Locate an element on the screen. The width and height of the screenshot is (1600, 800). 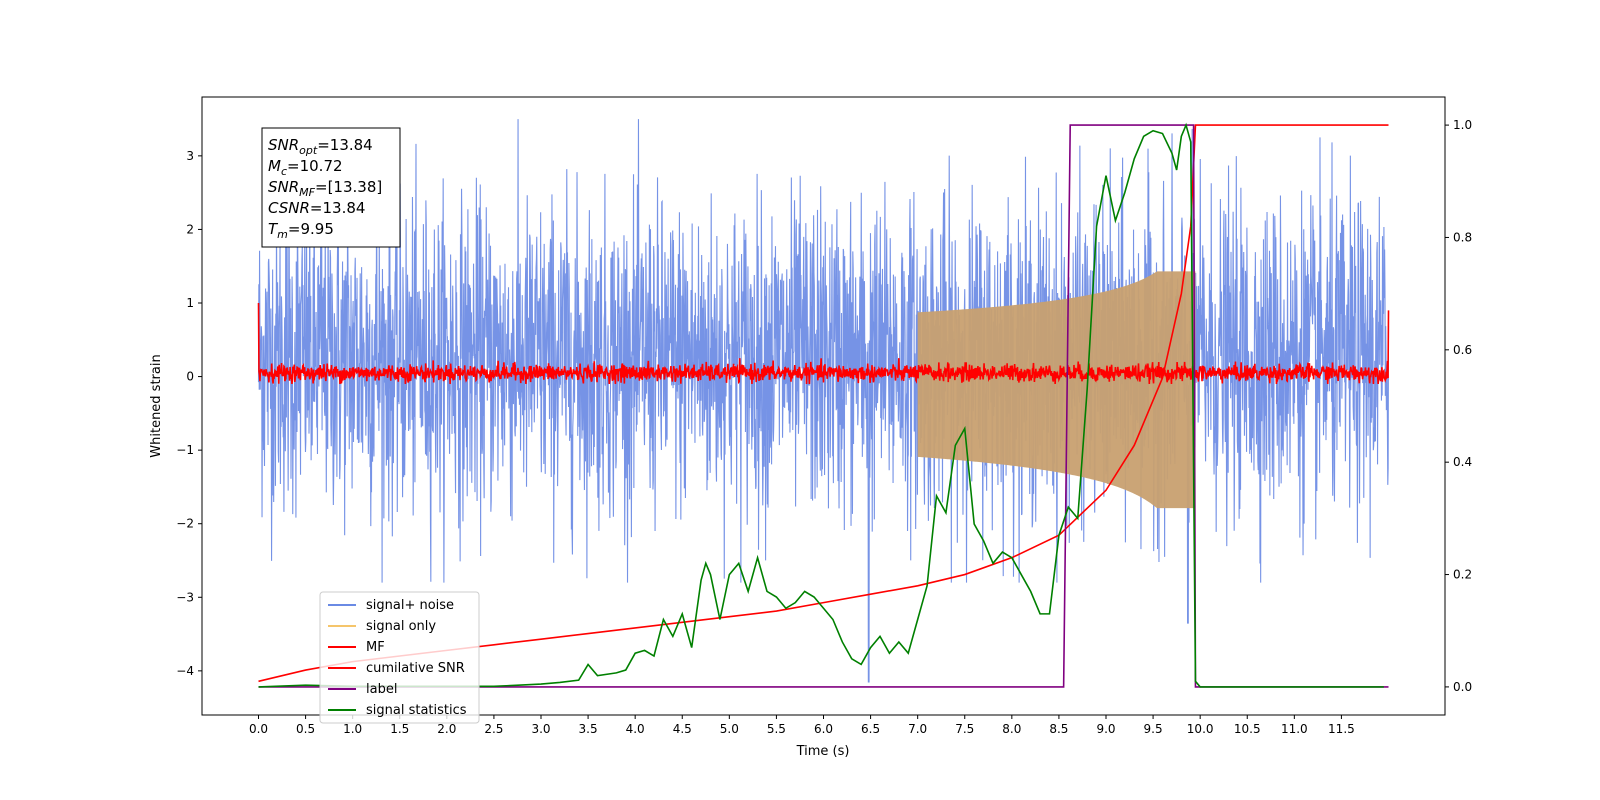
x-tick-label: 3.5 is located at coordinates (588, 729).